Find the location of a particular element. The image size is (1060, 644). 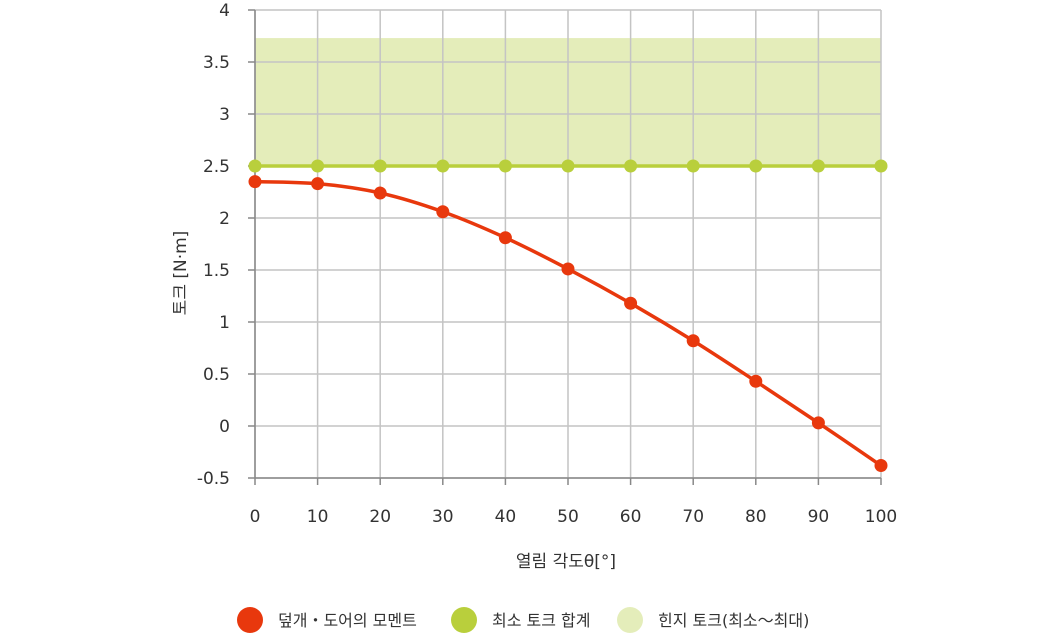

legend-marker-moment is located at coordinates (250, 620).